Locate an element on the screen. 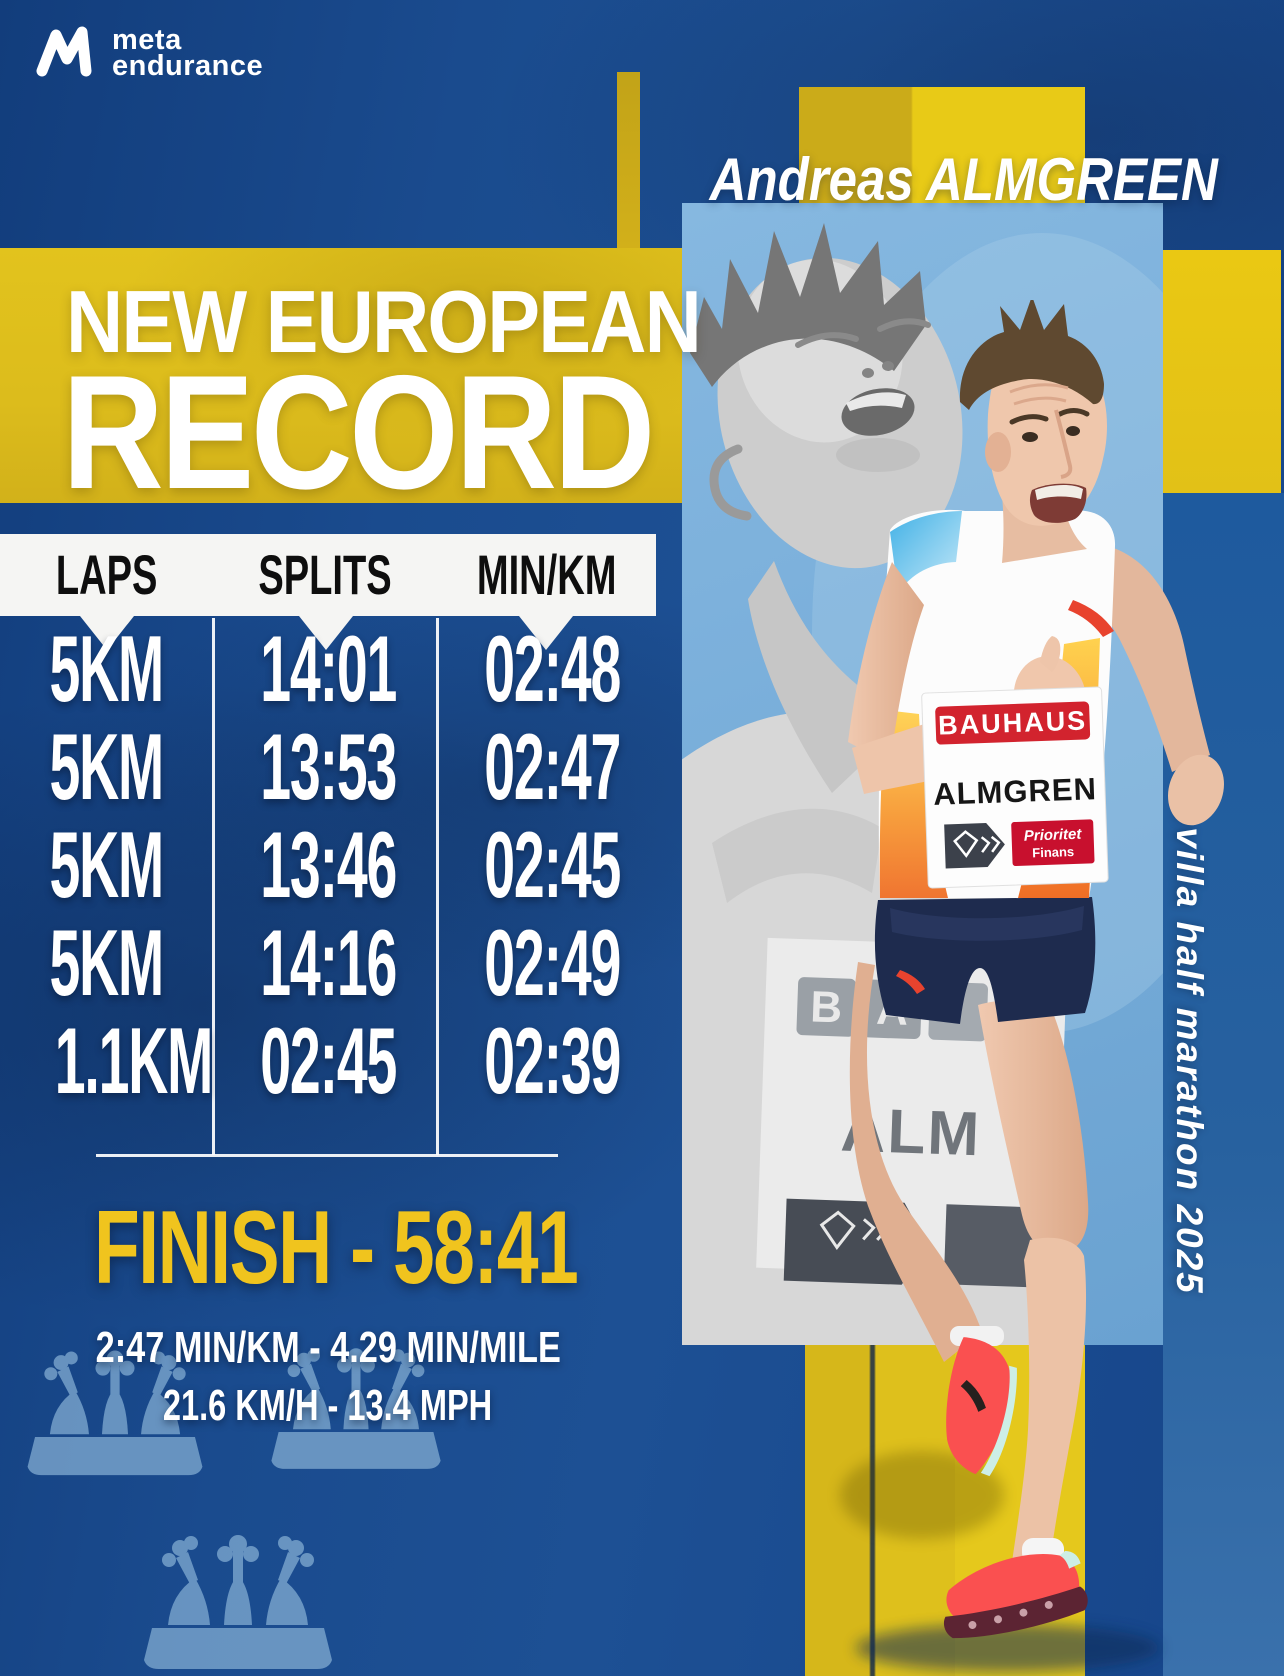  ground-shoe-sole is located at coordinates (1015, 1612).